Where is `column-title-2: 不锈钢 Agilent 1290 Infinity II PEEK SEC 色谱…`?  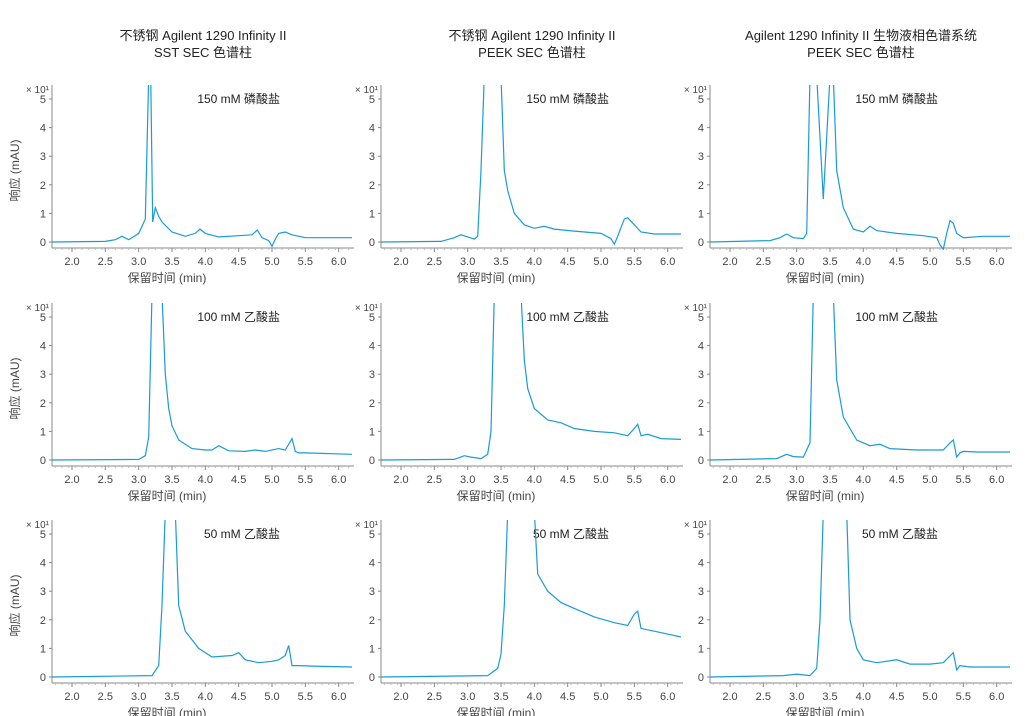
column-title-2: 不锈钢 Agilent 1290 Infinity II PEEK SEC 色谱… is located at coordinates (532, 44).